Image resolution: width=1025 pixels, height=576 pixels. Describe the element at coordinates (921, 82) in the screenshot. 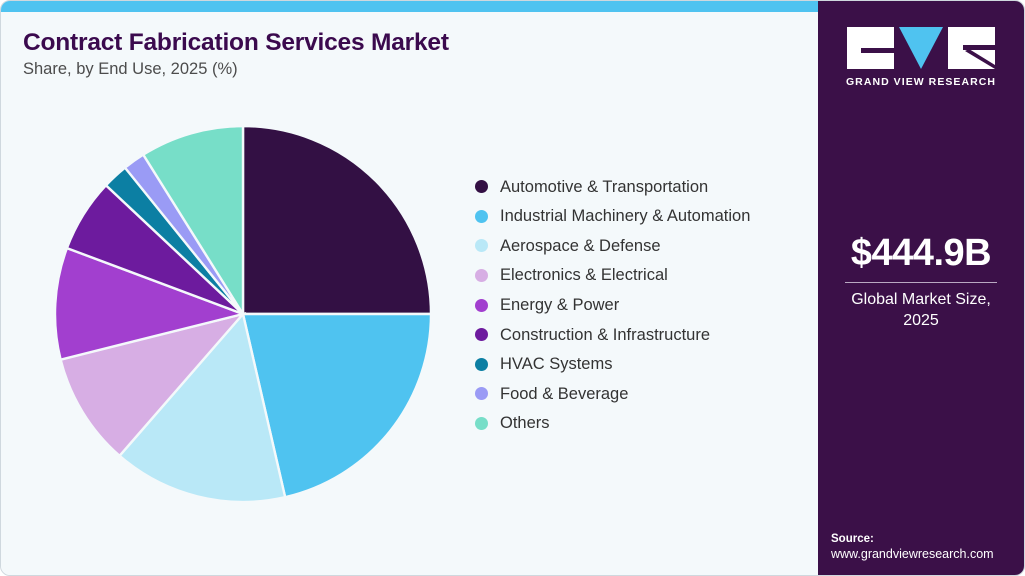

I see `brand-logo-text: GRAND VIEW RESEARCH` at that location.